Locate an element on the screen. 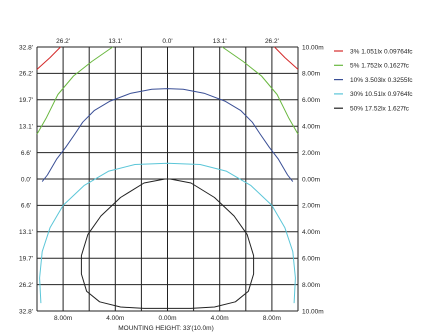  legend-label: 30% 10.51lx 0.9764fc is located at coordinates (381, 94).